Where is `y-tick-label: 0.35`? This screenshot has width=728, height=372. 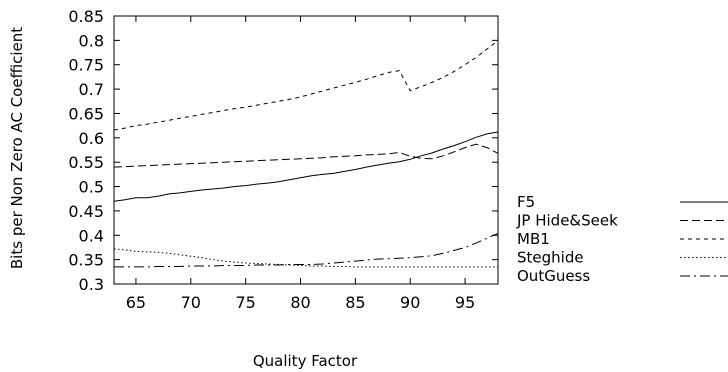 y-tick-label: 0.35 is located at coordinates (86, 260).